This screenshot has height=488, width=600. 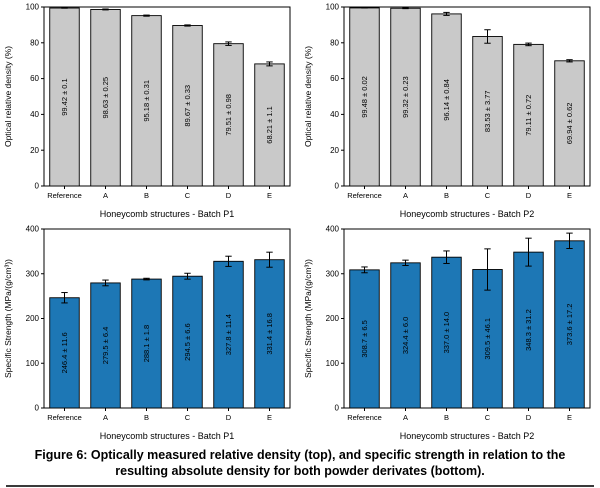 What do you see at coordinates (228, 115) in the screenshot?
I see `bar-value-label: 79.51 ± 0.98` at bounding box center [228, 115].